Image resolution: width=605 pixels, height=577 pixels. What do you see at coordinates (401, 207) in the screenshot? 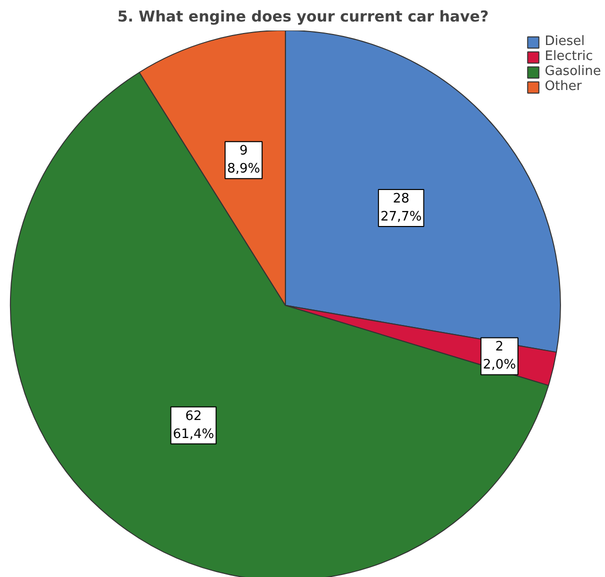
I see `data-label: 28 27,7%` at bounding box center [401, 207].